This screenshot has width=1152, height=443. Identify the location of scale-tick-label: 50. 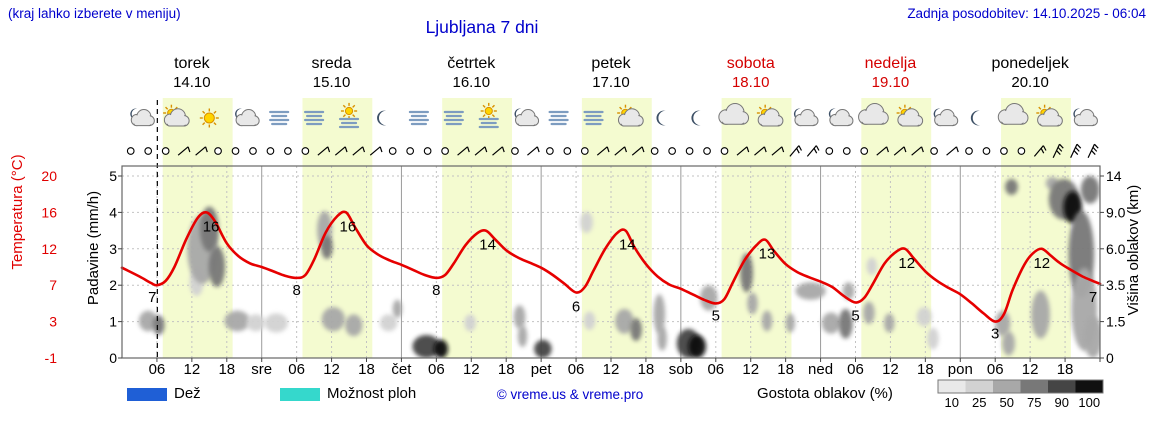
(1007, 402).